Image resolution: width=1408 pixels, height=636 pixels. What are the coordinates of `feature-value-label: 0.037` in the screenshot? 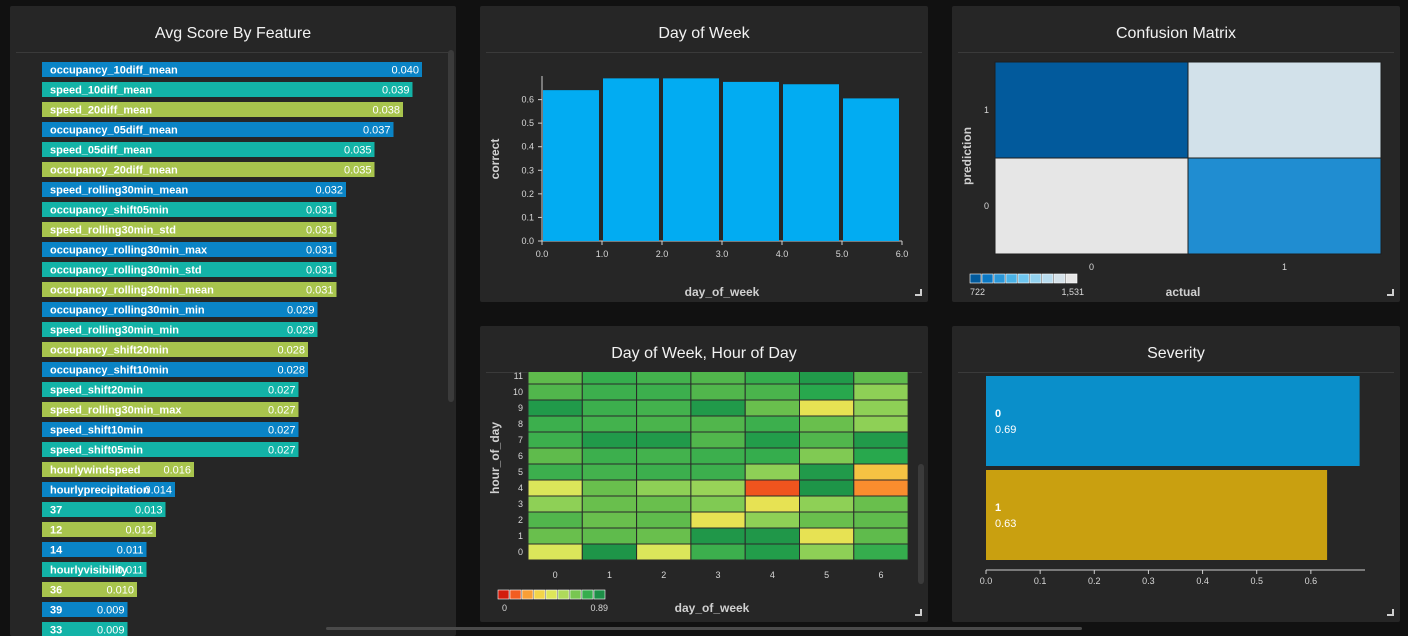 It's located at (377, 131).